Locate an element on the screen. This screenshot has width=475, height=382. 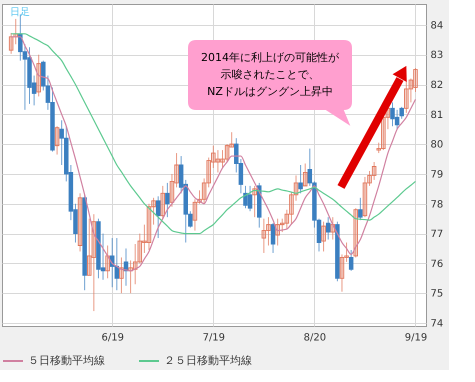
y-tick-label: 84 is located at coordinates (437, 26).